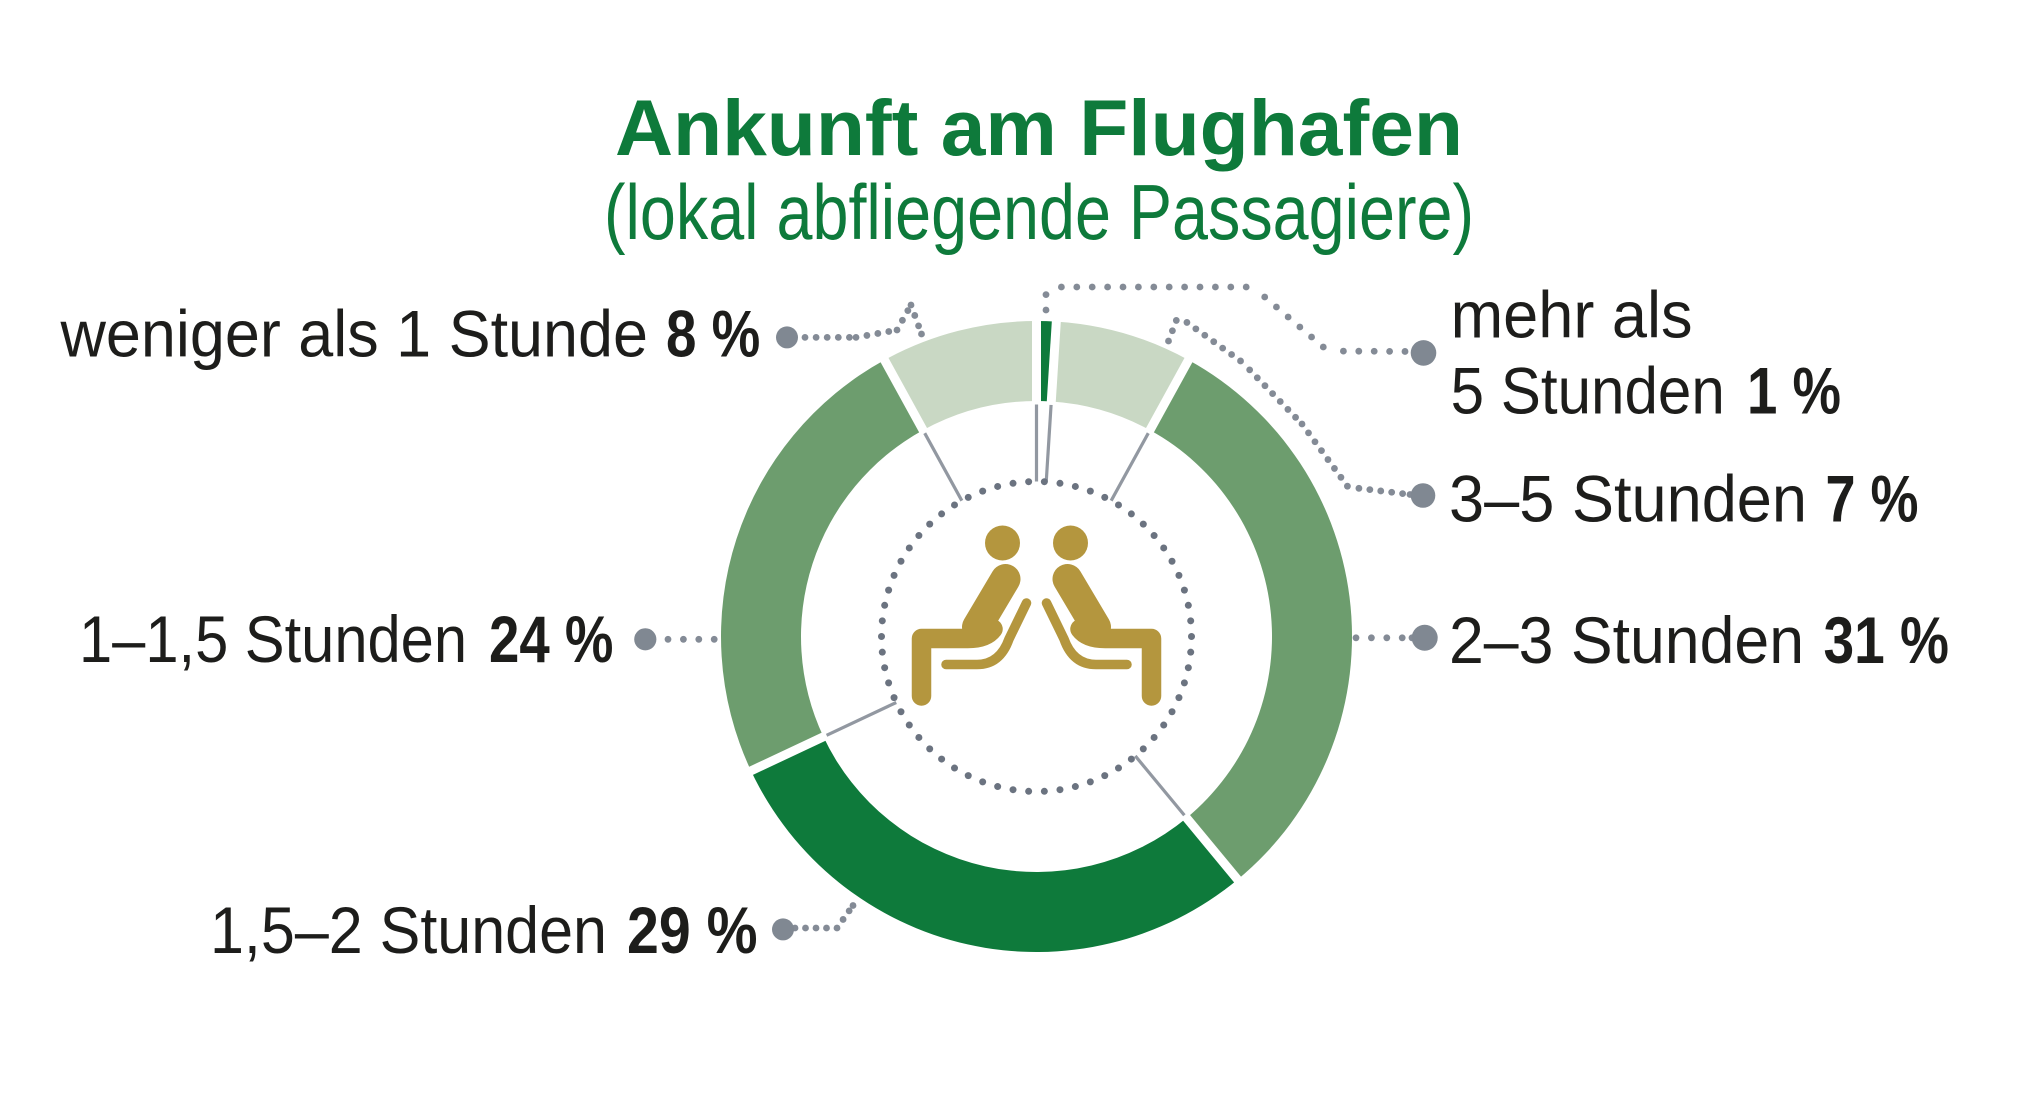  I want to click on svg-text: 24 %, so click(551, 639).